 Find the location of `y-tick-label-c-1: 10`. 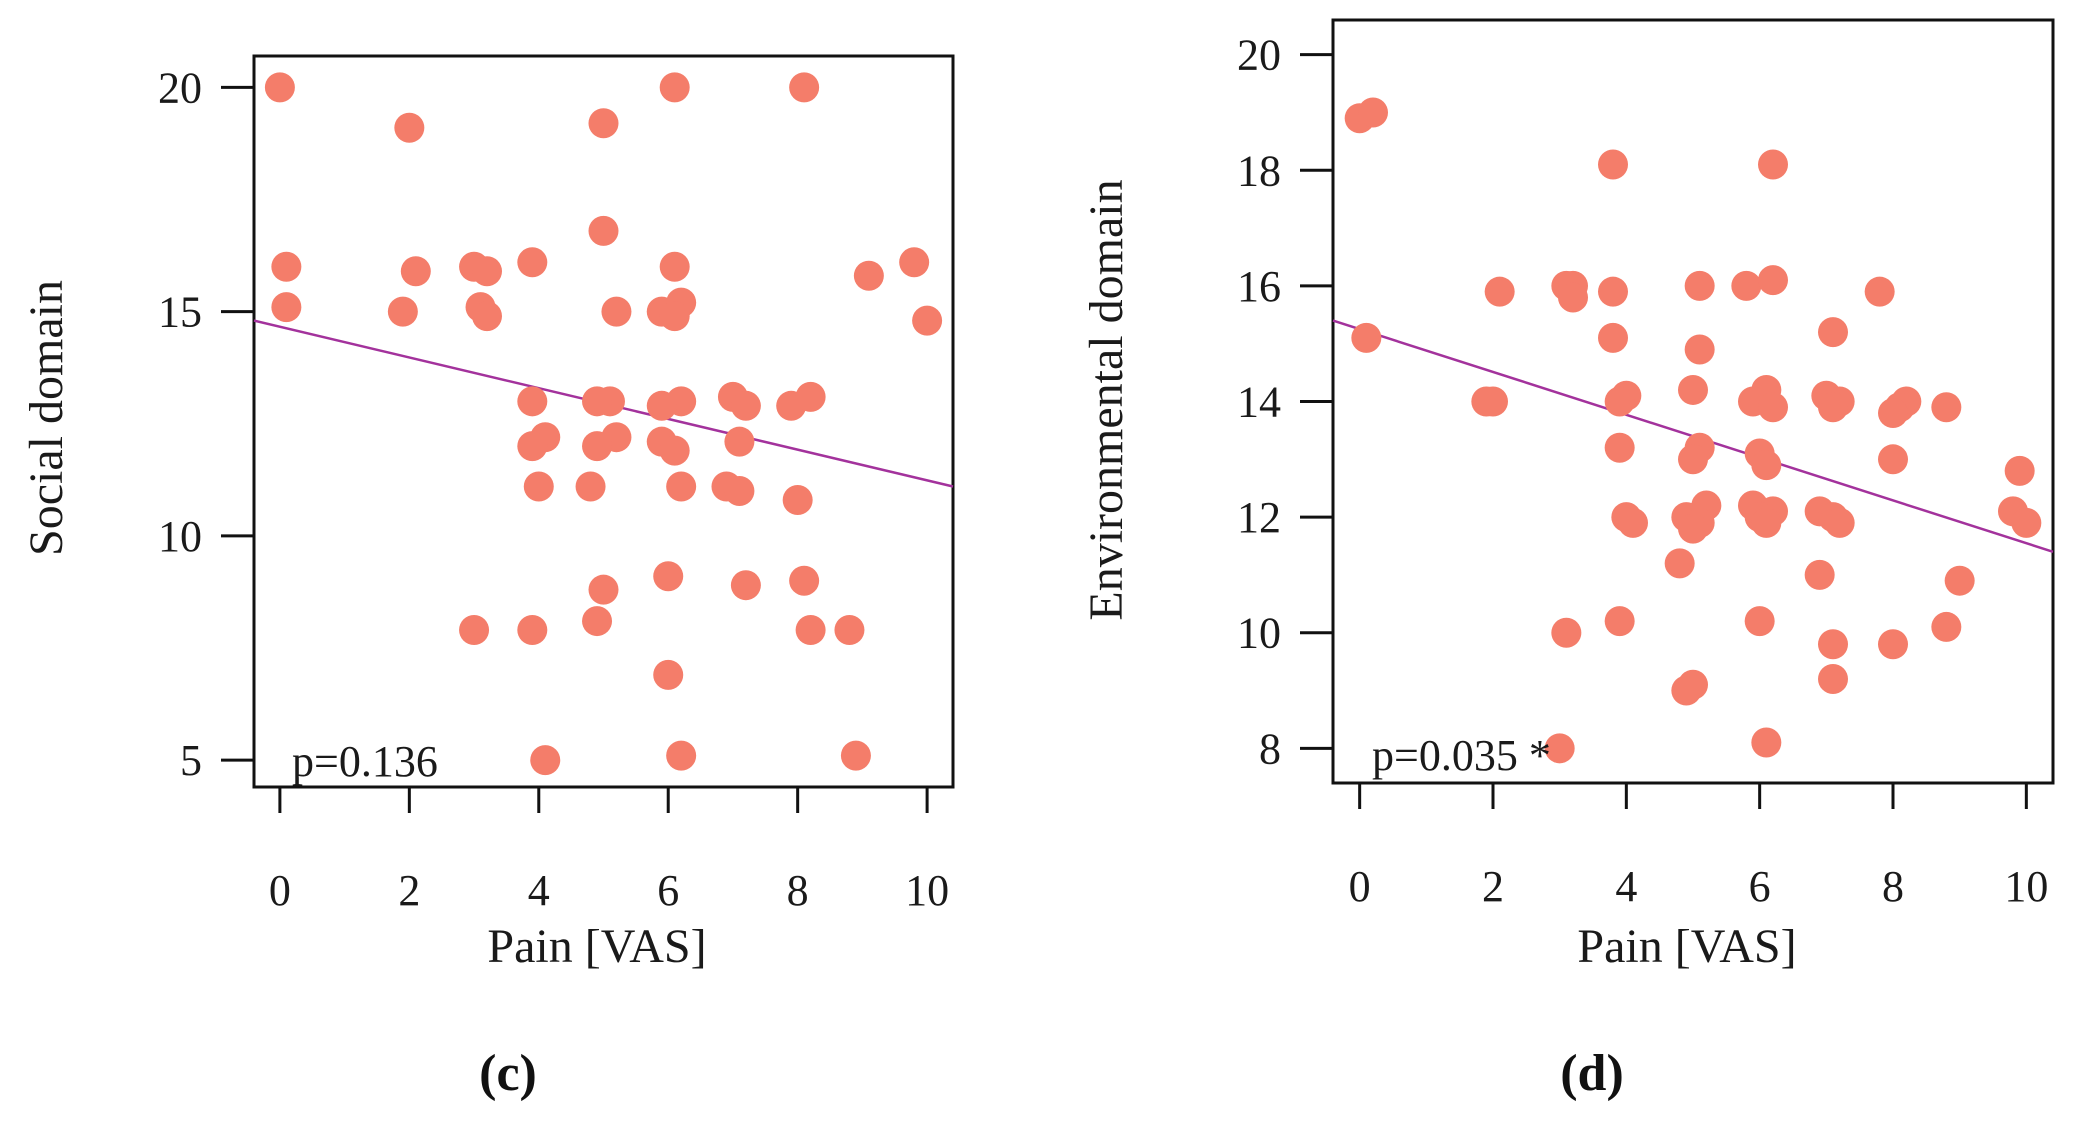

y-tick-label-c-1: 10 is located at coordinates (180, 536).